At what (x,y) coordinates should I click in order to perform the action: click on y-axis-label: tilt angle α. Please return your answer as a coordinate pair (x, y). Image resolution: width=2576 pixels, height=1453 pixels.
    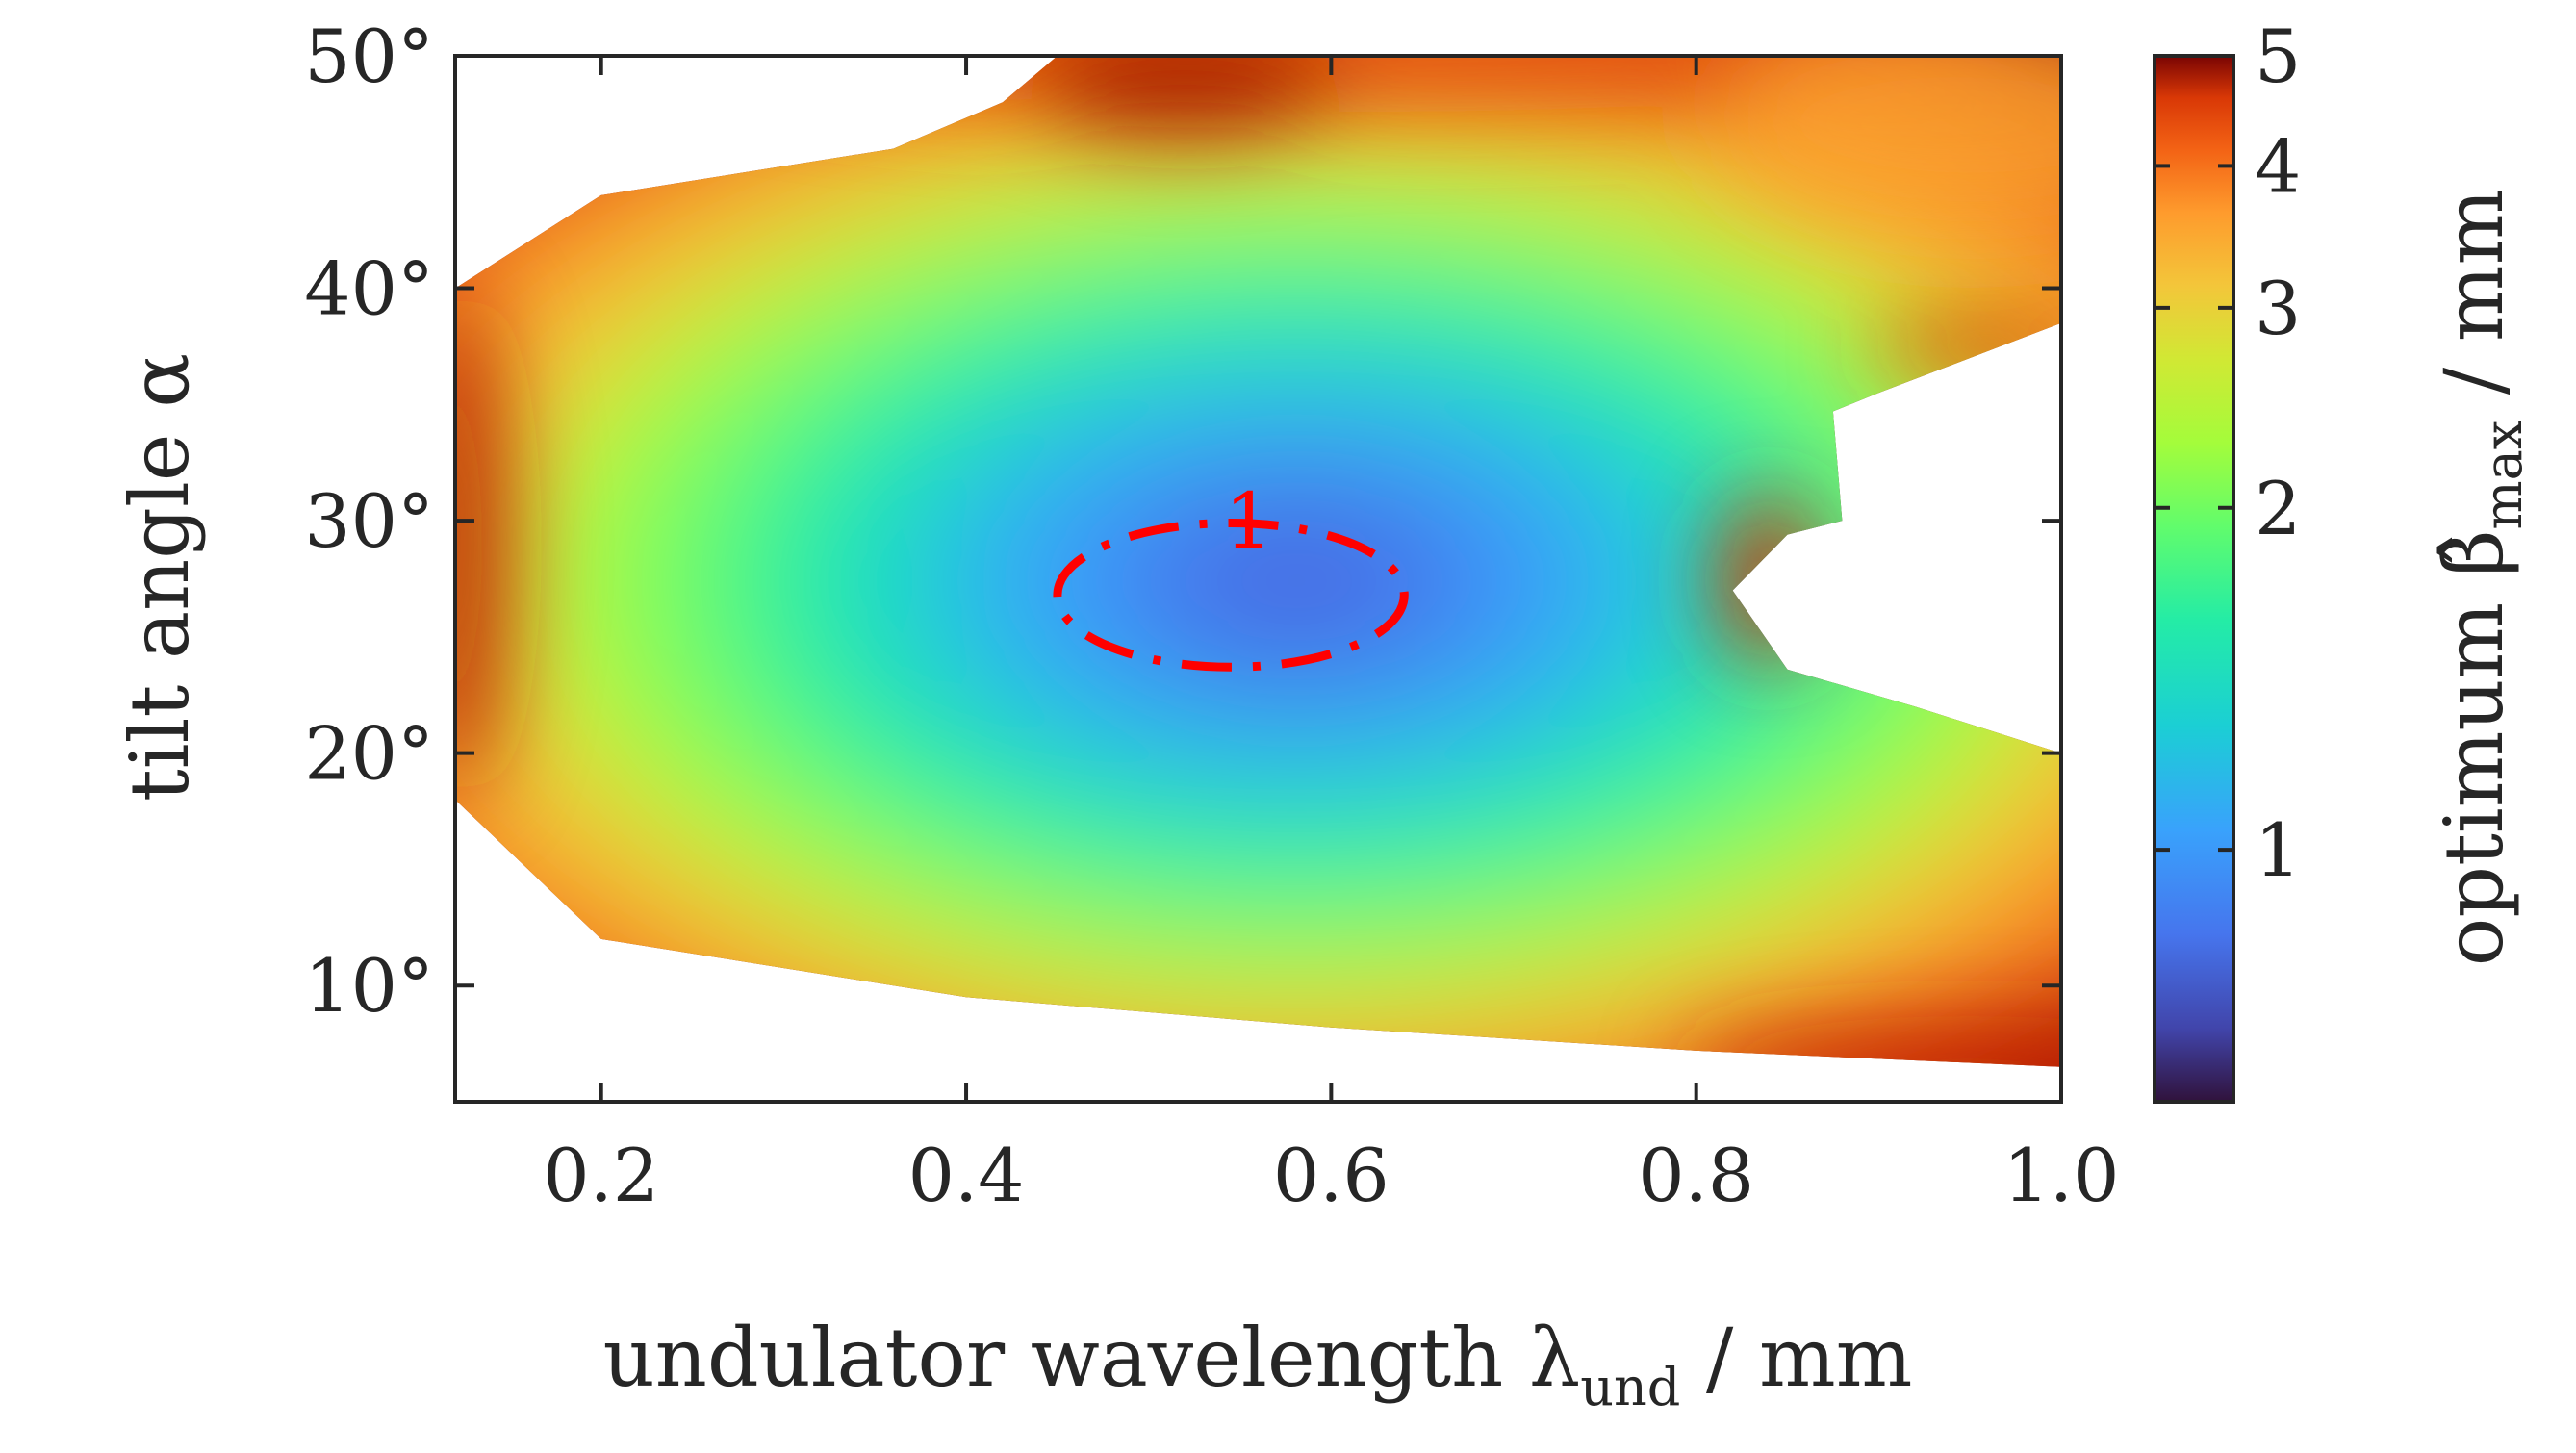
    Looking at the image, I should click on (160, 577).